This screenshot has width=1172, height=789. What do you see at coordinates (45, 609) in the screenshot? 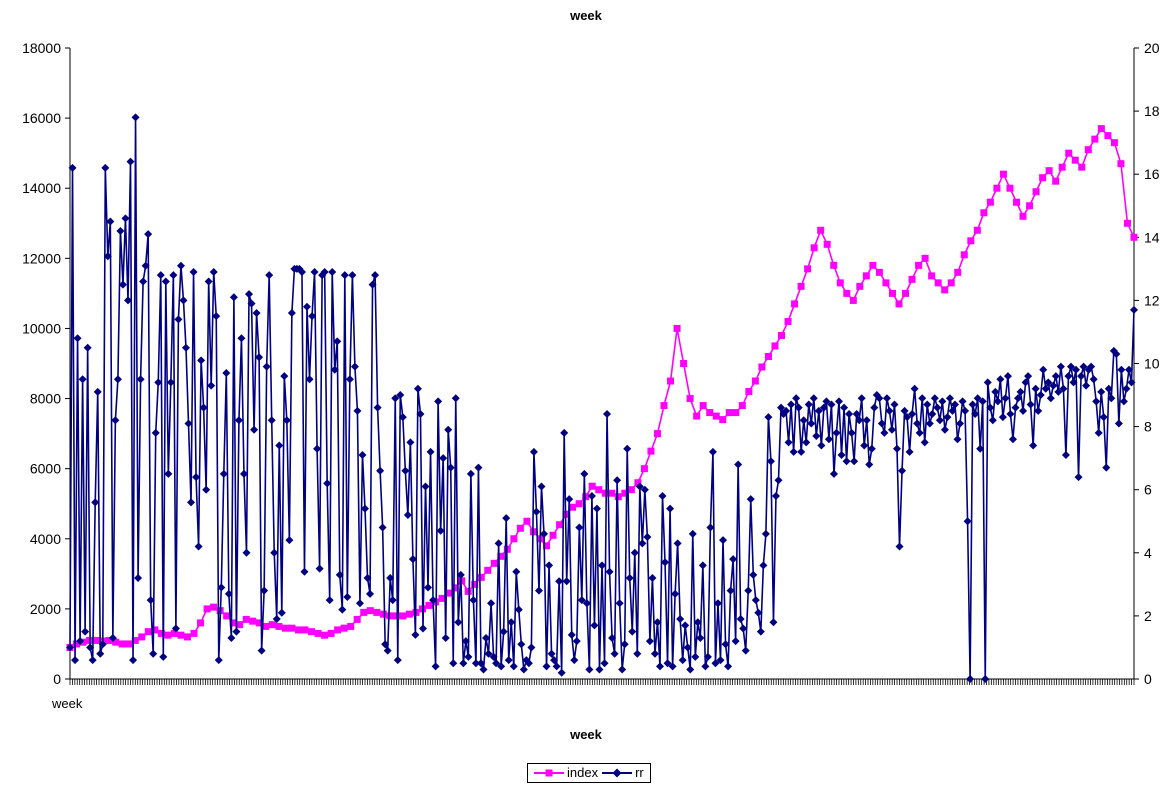
I see `left-tick-label: 2000` at bounding box center [45, 609].